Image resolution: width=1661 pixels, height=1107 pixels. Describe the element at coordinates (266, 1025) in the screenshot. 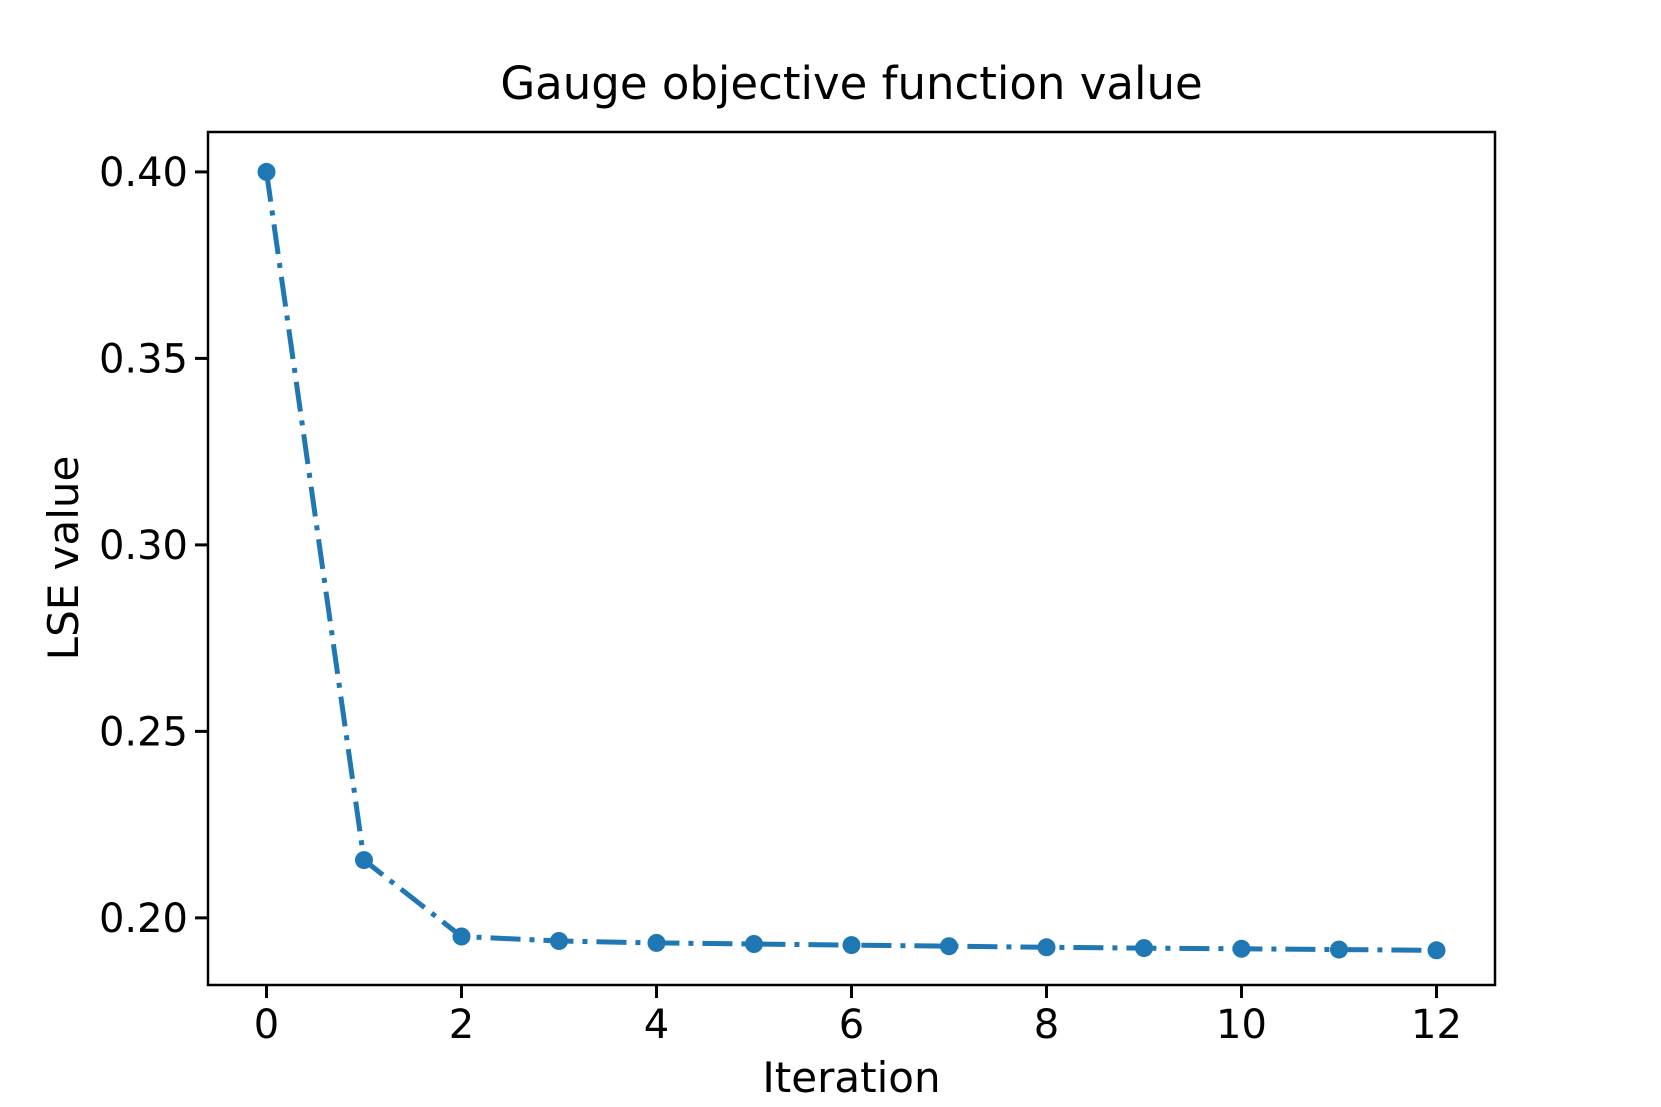

I see `x-tick-label: 0` at that location.